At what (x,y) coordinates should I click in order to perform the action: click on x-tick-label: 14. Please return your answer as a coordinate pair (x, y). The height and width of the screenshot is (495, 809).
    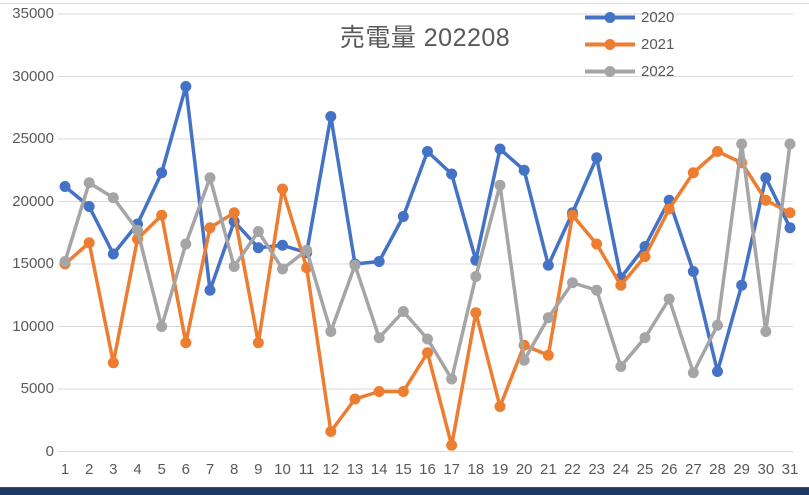
    Looking at the image, I should click on (379, 469).